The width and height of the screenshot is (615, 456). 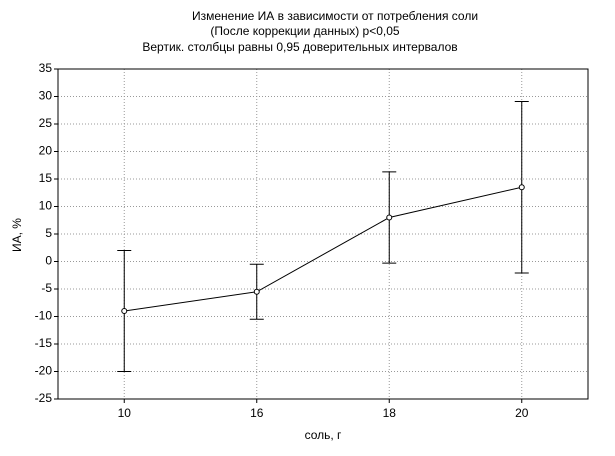 I want to click on y-tick-label: 25, so click(x=46, y=123).